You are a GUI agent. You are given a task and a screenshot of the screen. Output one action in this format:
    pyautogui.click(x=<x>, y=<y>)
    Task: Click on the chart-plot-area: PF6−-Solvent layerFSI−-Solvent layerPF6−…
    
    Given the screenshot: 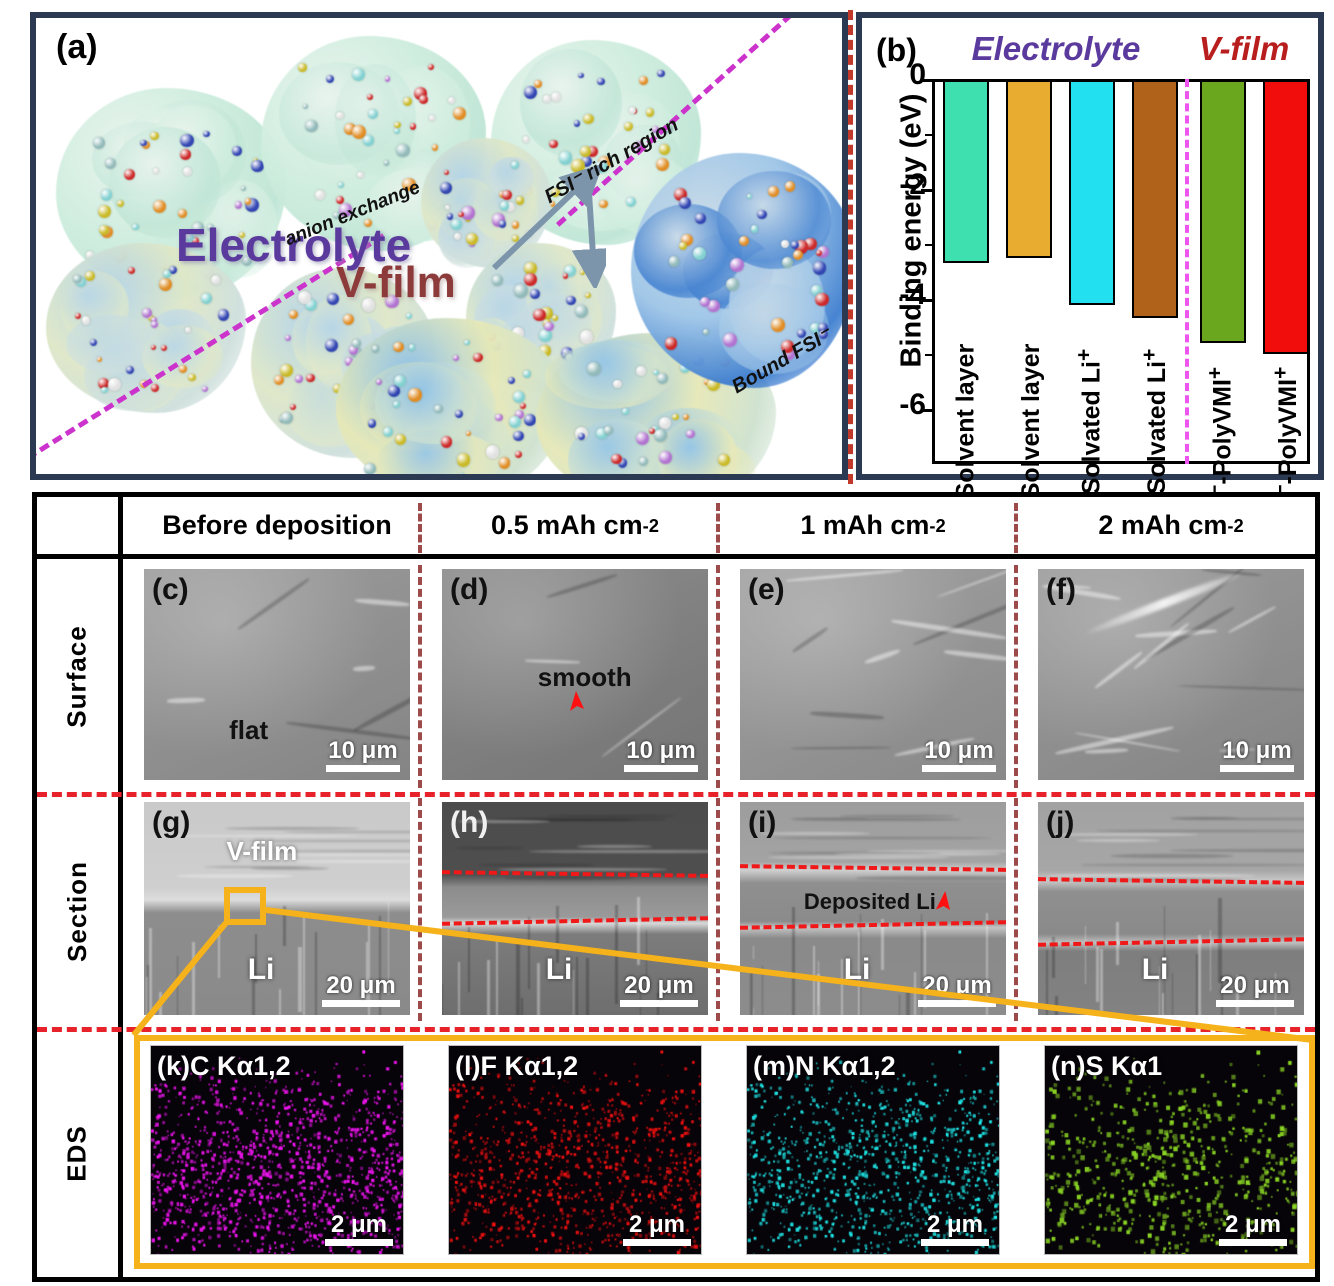 What is the action you would take?
    pyautogui.click(x=1121, y=321)
    